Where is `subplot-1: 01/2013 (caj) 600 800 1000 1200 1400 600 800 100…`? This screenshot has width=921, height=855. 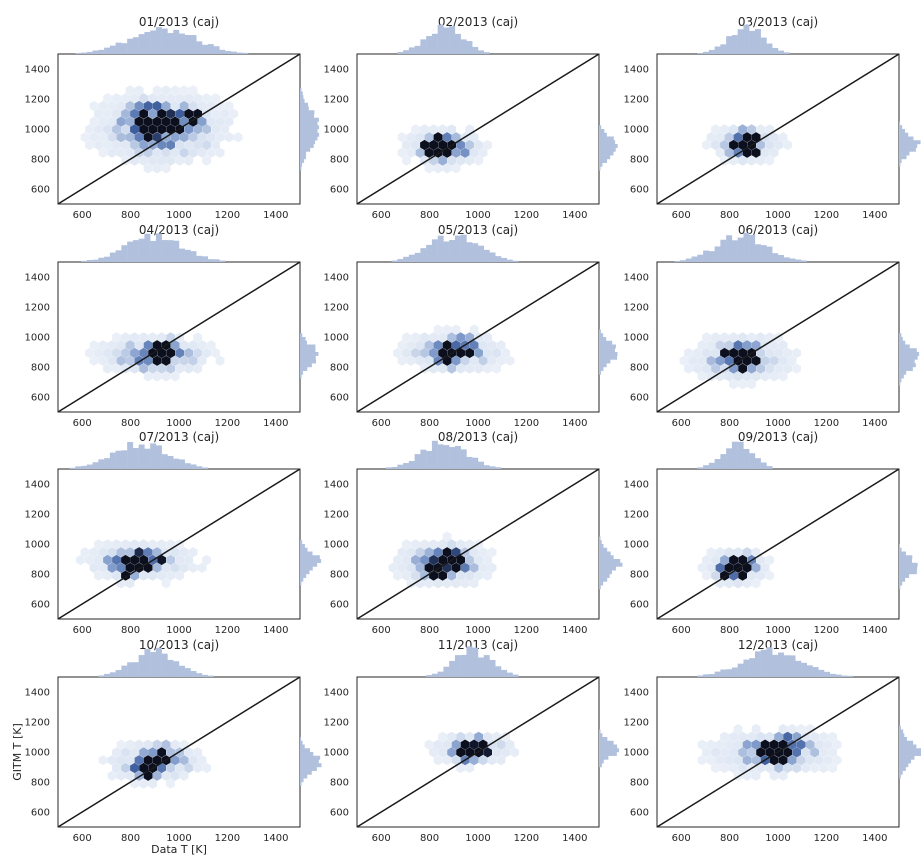 subplot-1: 01/2013 (caj) 600 800 1000 1200 1400 600 800 100… is located at coordinates (172, 118).